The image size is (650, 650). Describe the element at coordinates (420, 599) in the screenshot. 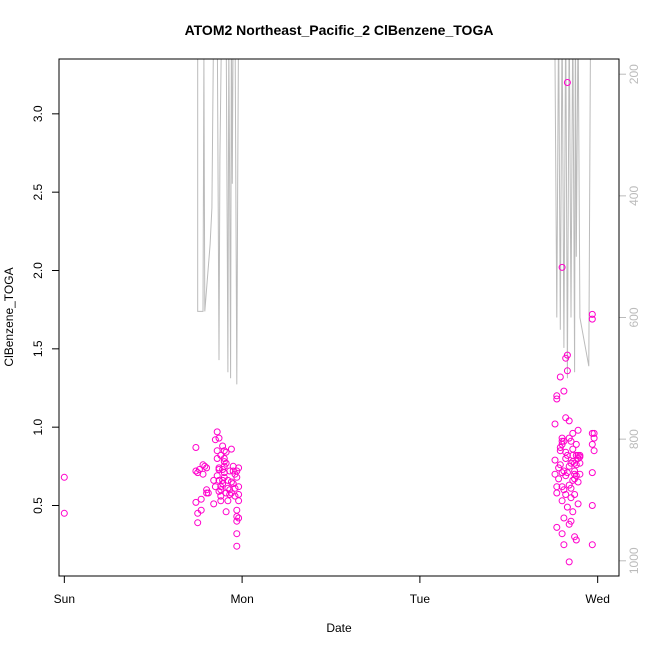

I see `x-tick-label: Tue` at that location.